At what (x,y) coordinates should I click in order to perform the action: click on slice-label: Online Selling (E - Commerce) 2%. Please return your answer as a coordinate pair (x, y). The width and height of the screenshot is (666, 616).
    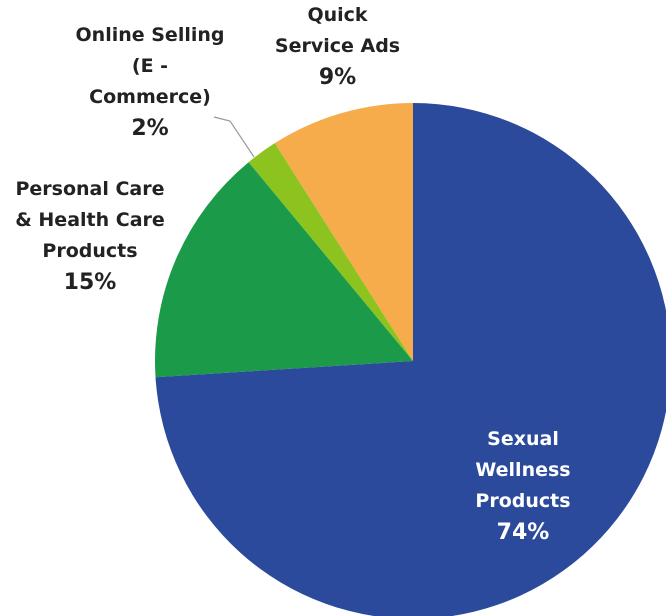
    Looking at the image, I should click on (150, 82).